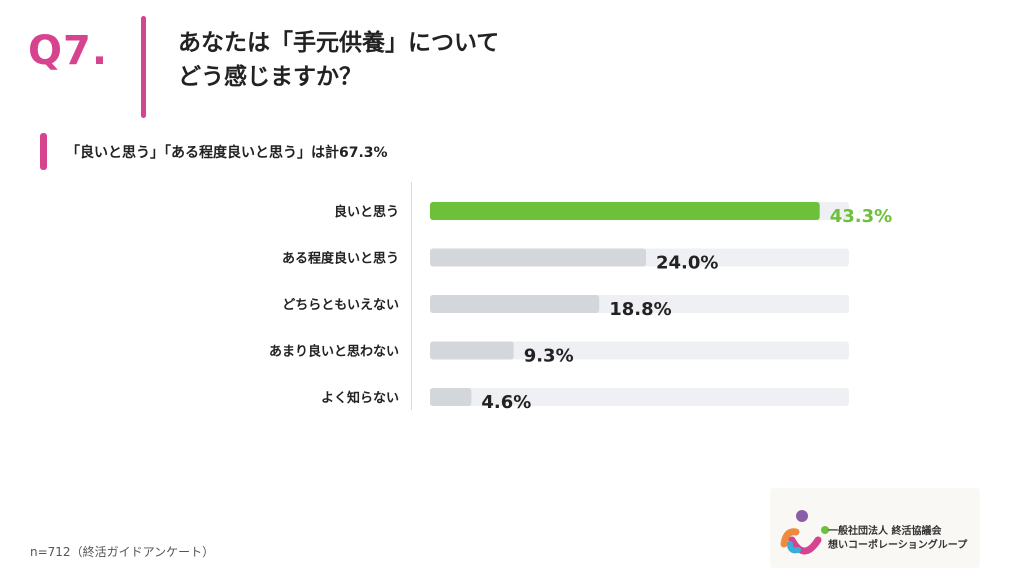 This screenshot has height=576, width=1024. What do you see at coordinates (388, 60) in the screenshot?
I see `page-title: あなたは「手元供養」について どう感じますか？` at bounding box center [388, 60].